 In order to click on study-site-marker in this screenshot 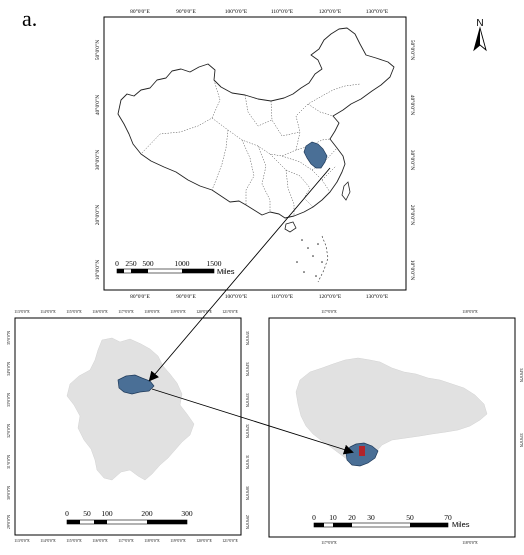, I will do `click(362, 451)`.